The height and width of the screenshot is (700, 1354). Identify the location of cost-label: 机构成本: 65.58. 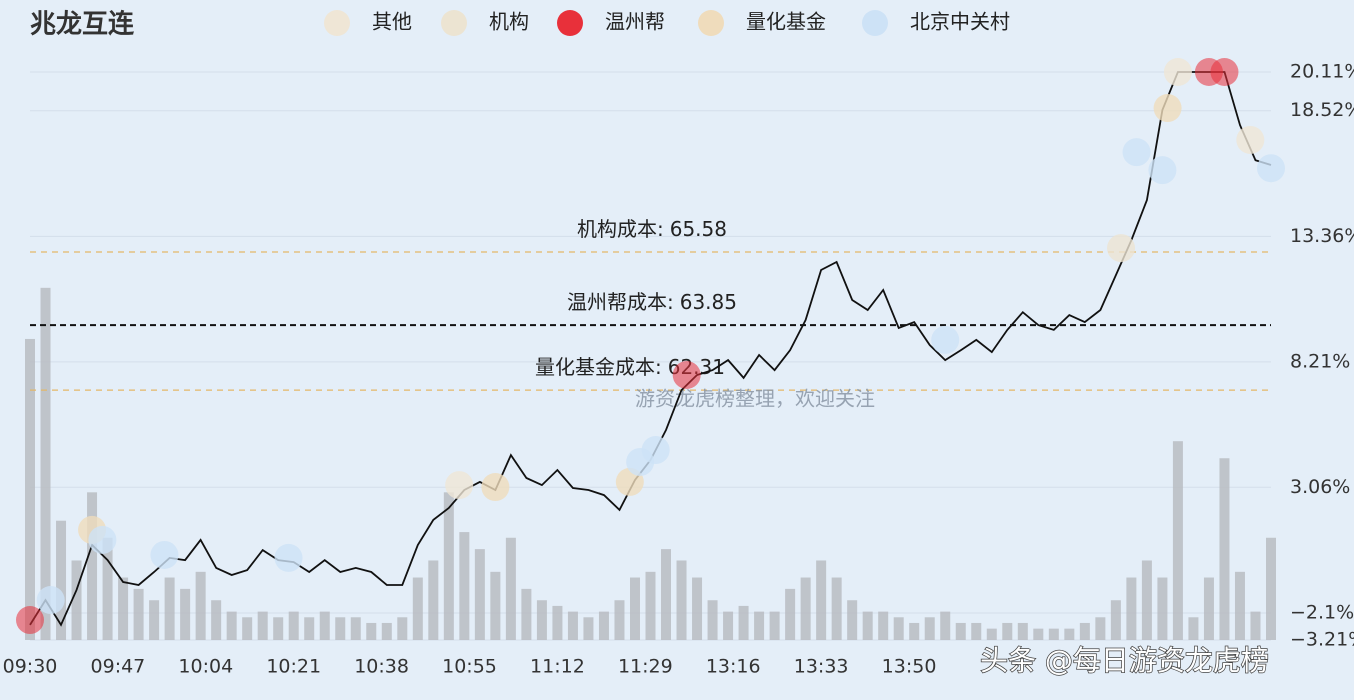
(652, 228).